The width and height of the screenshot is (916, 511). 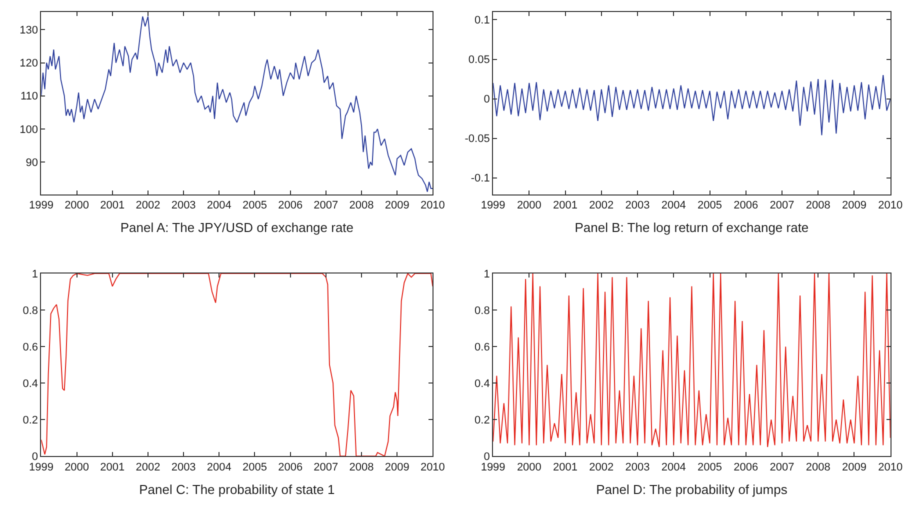 I want to click on x-axis-title: Panel A: The JPY/USD of exchange rate, so click(x=237, y=228).